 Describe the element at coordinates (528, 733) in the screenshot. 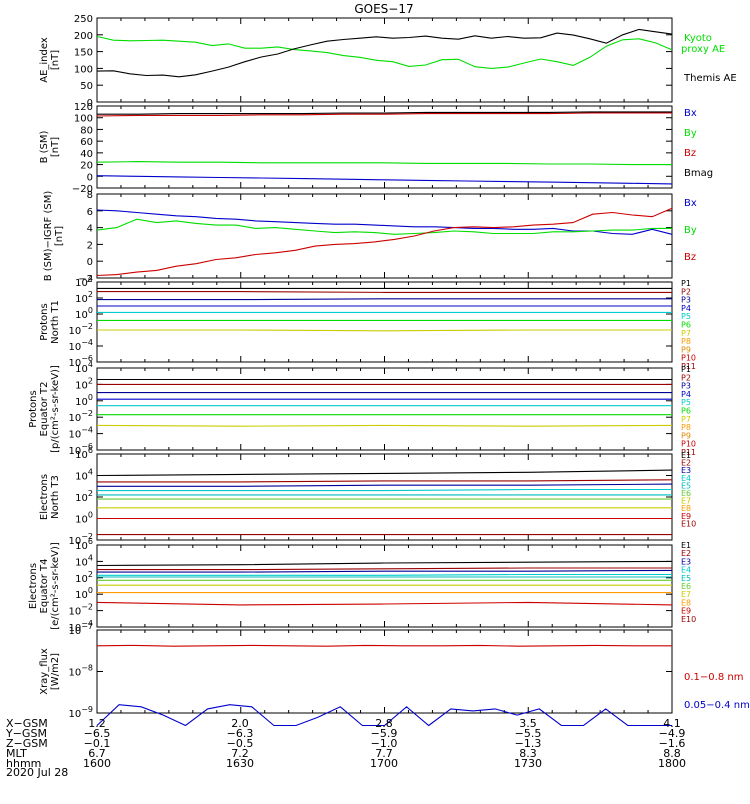

I see `x-row-value: −5.5` at that location.